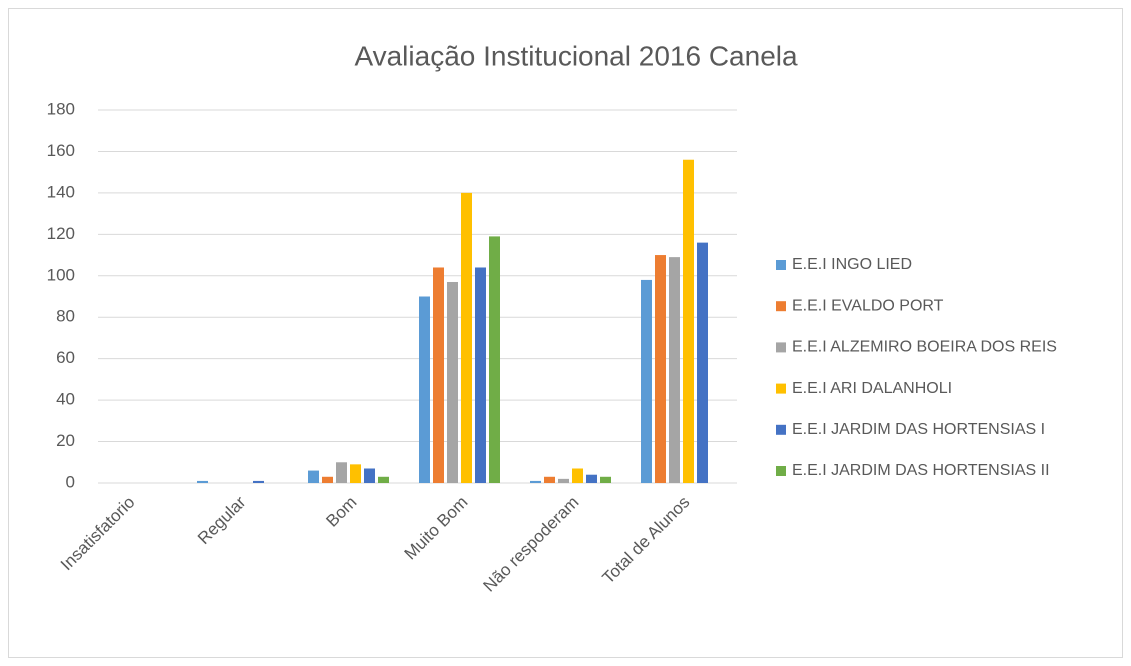  Describe the element at coordinates (61, 191) in the screenshot. I see `y-tick-label: 140` at that location.